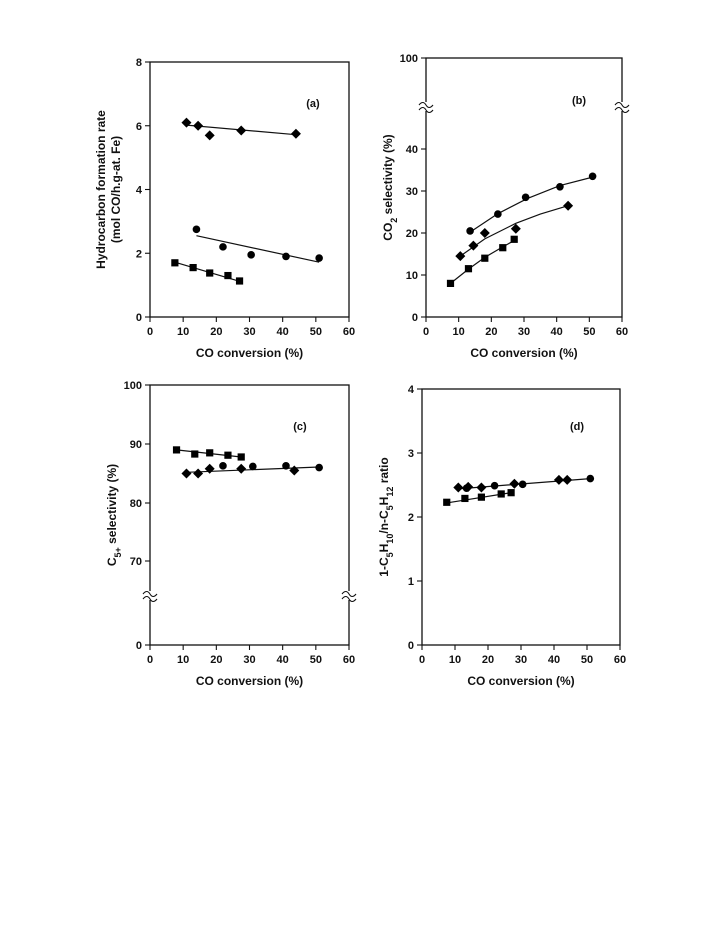 The width and height of the screenshot is (724, 949). Describe the element at coordinates (577, 427) in the screenshot. I see `panel-label: (d)` at that location.